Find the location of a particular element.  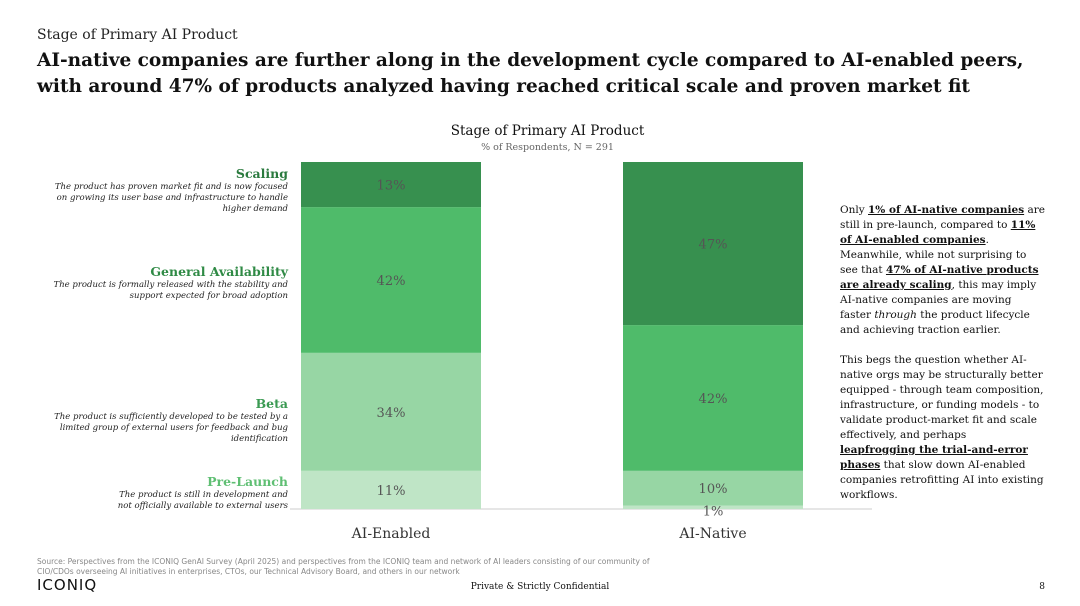

data-label-pre-launch-ai-native: 1% is located at coordinates (713, 512).